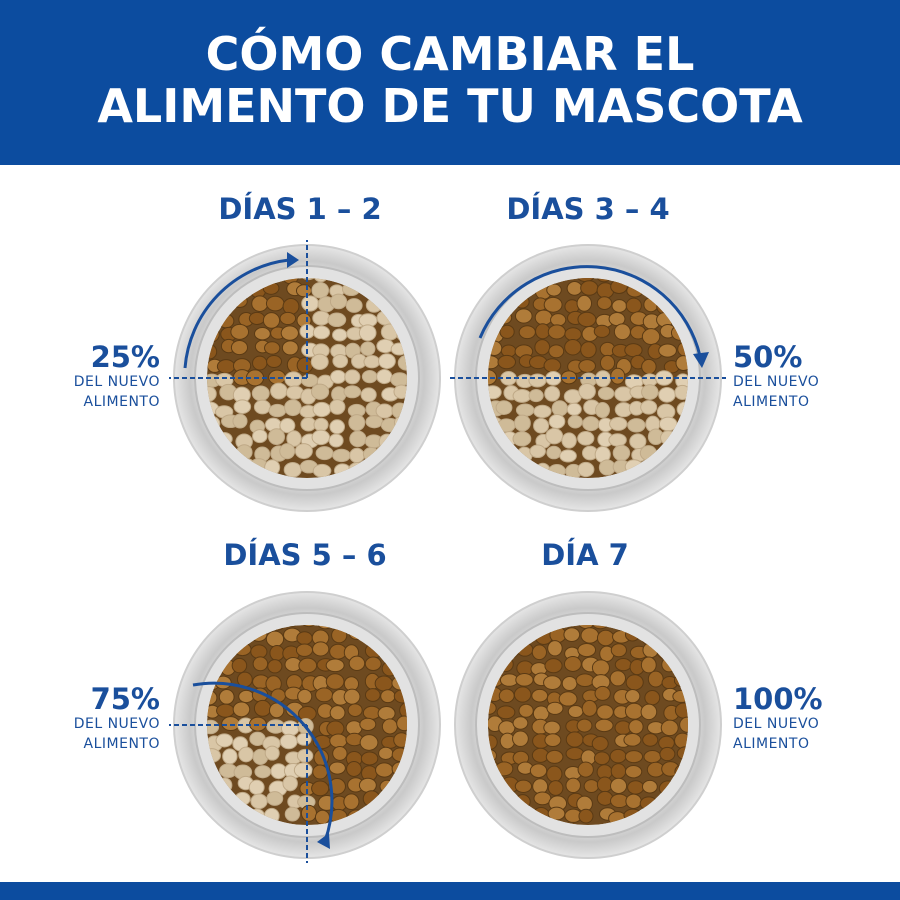 The image size is (900, 900). I want to click on footer-band, so click(450, 891).